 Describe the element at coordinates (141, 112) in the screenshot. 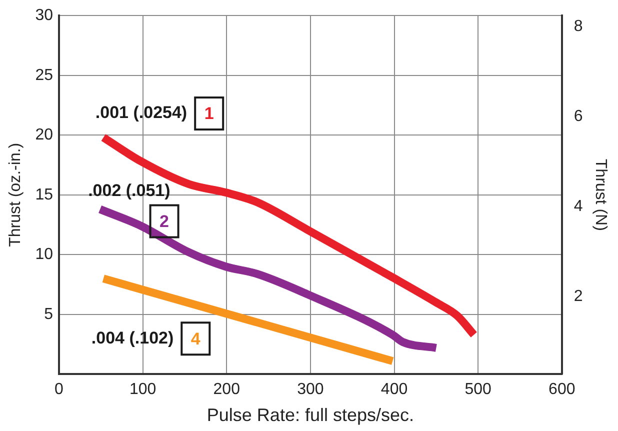

I see `series-label: .001 (.0254)` at that location.